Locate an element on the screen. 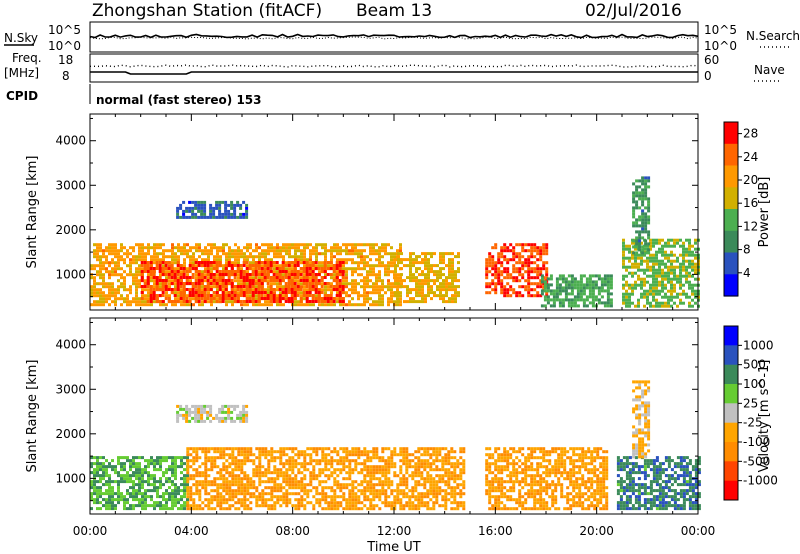 The width and height of the screenshot is (800, 554). noise-right-label: N.Search is located at coordinates (773, 36).